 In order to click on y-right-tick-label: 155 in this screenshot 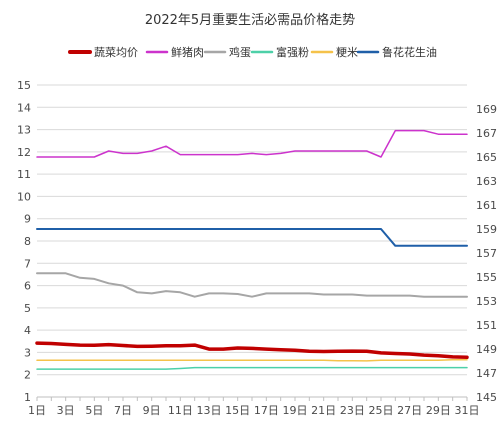, I will do `click(486, 277)`.